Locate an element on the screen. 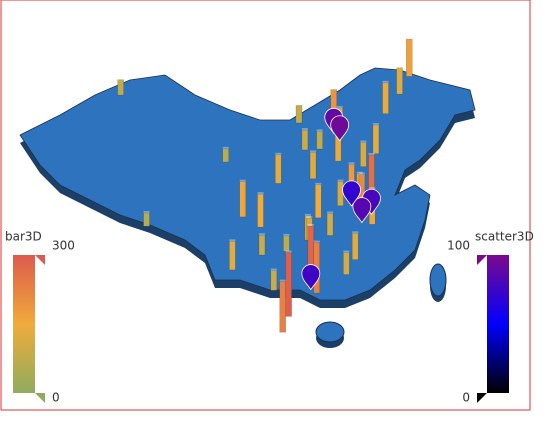  legend-title: scatter3D is located at coordinates (504, 237).